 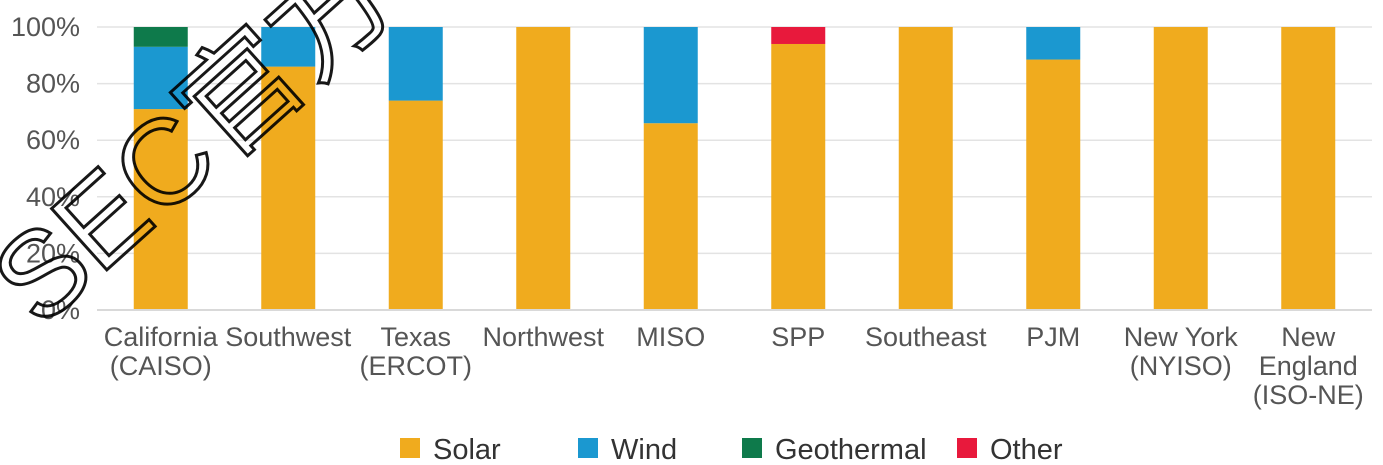 I want to click on category-label: Southeast, so click(x=926, y=337).